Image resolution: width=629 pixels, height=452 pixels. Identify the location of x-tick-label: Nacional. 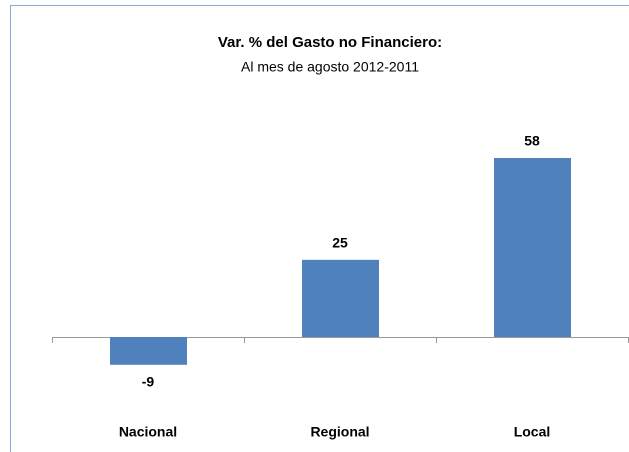
(148, 432).